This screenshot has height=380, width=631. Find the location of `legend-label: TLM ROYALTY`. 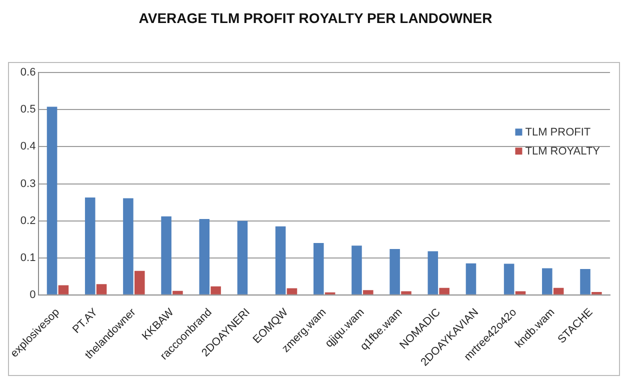

legend-label: TLM ROYALTY is located at coordinates (563, 152).